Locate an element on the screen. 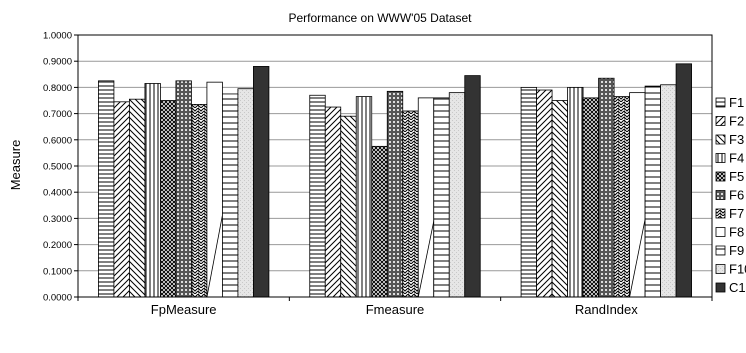  legend-label: C1 is located at coordinates (737, 287).